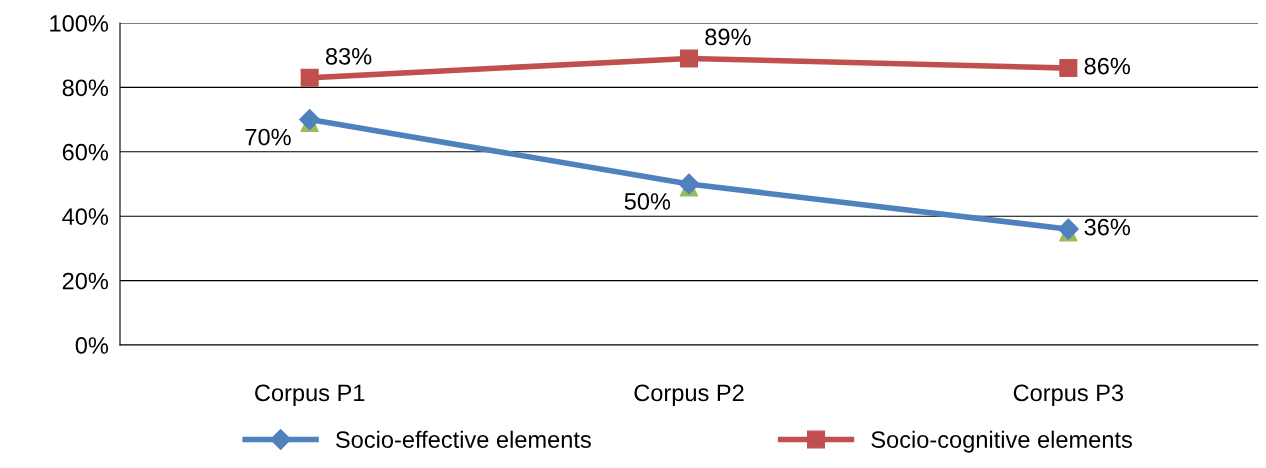  What do you see at coordinates (348, 56) in the screenshot?
I see `data-label: 83%` at bounding box center [348, 56].